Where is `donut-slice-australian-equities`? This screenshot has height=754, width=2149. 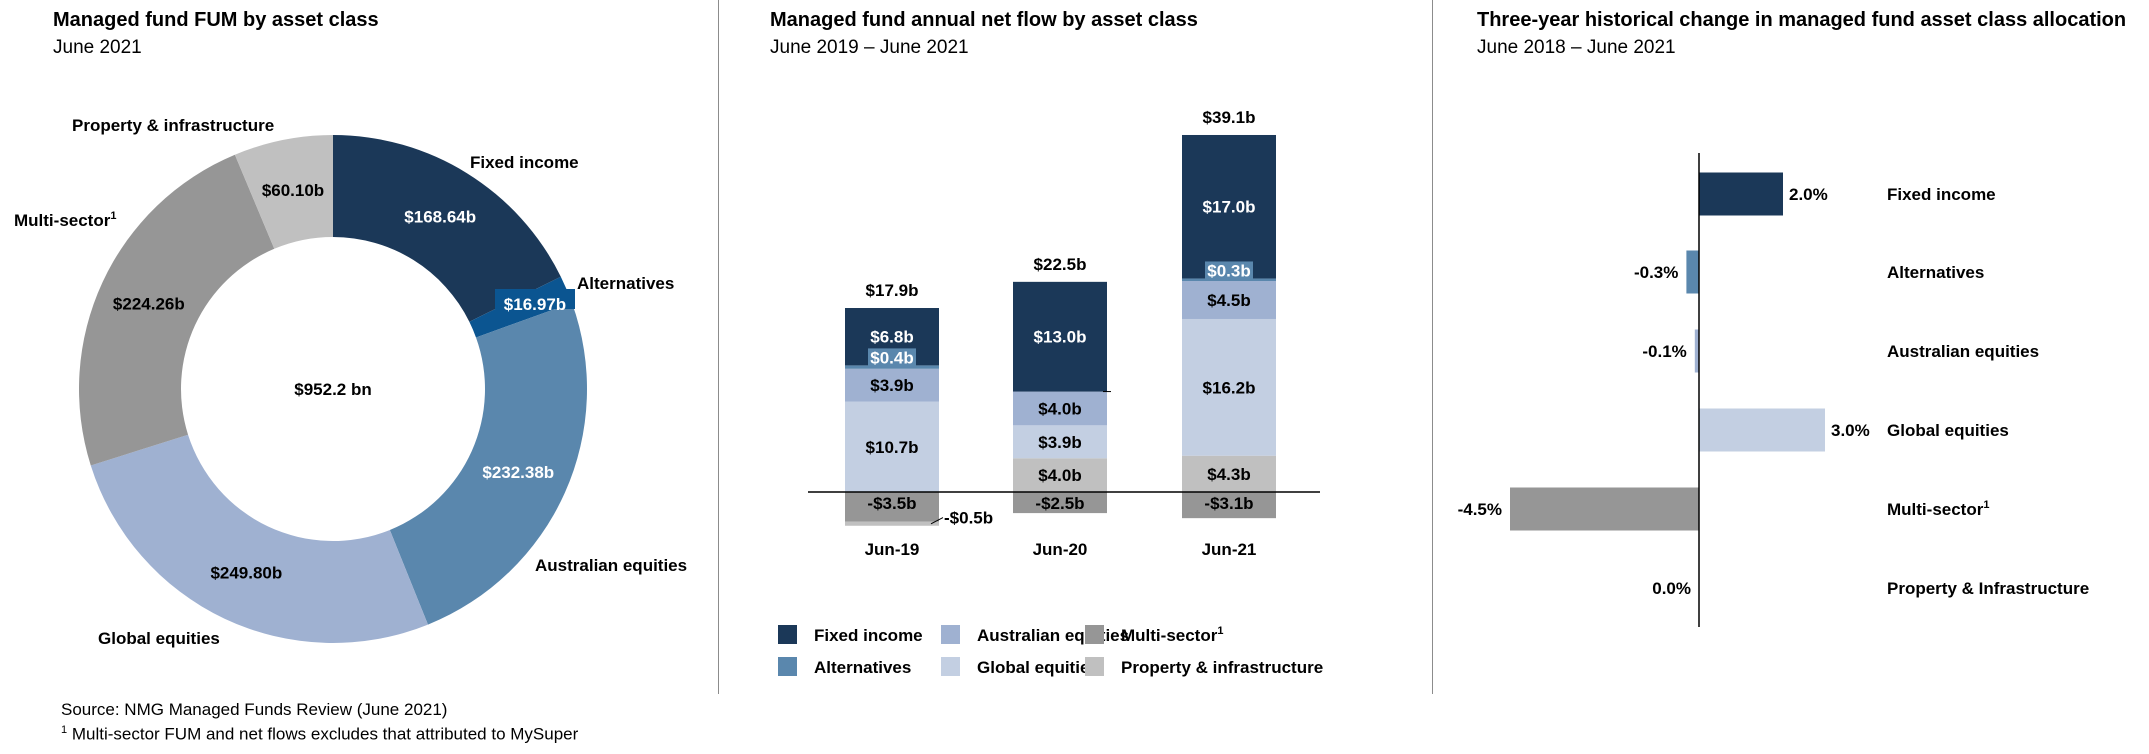
donut-slice-australian-equities is located at coordinates (488, 463).